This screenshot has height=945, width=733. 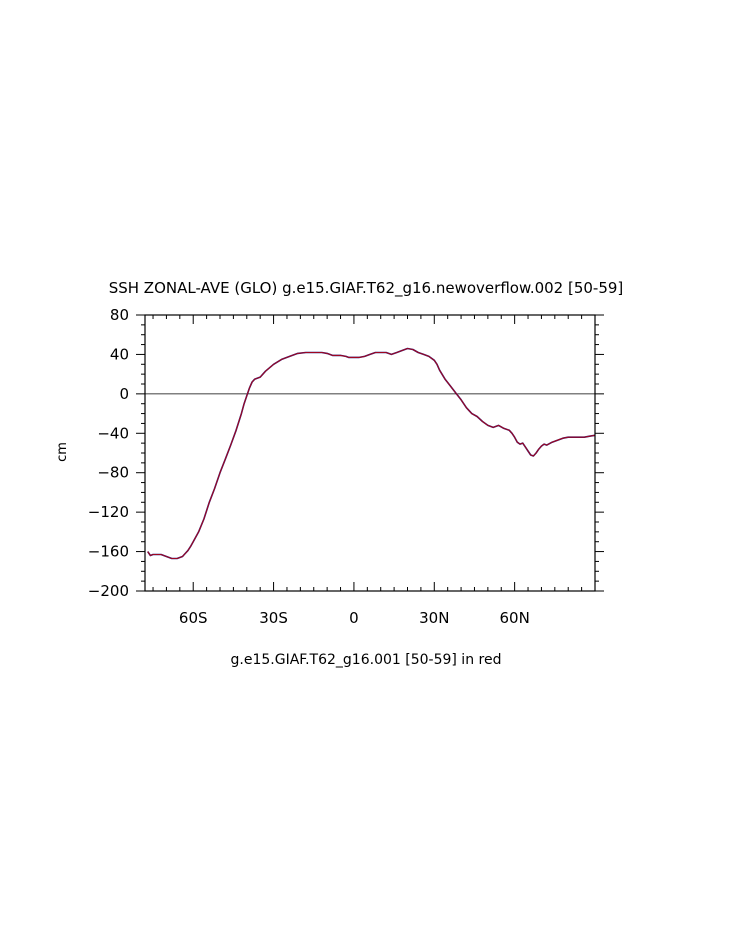 I want to click on y-tick-label: 0, so click(x=124, y=394).